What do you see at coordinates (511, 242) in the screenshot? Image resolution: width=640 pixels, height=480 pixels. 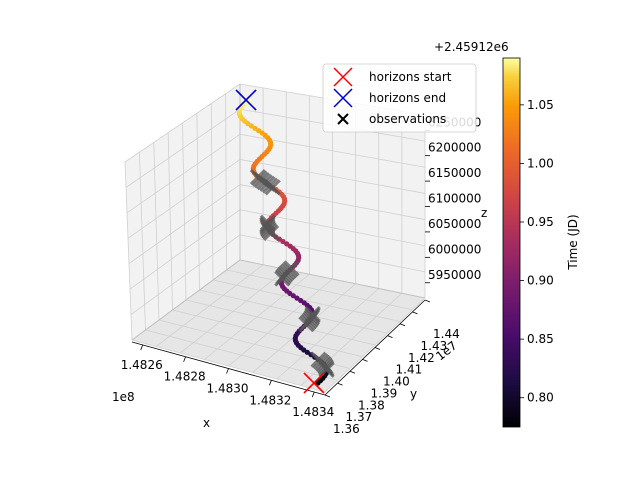 I see `colorbar-ramp` at bounding box center [511, 242].